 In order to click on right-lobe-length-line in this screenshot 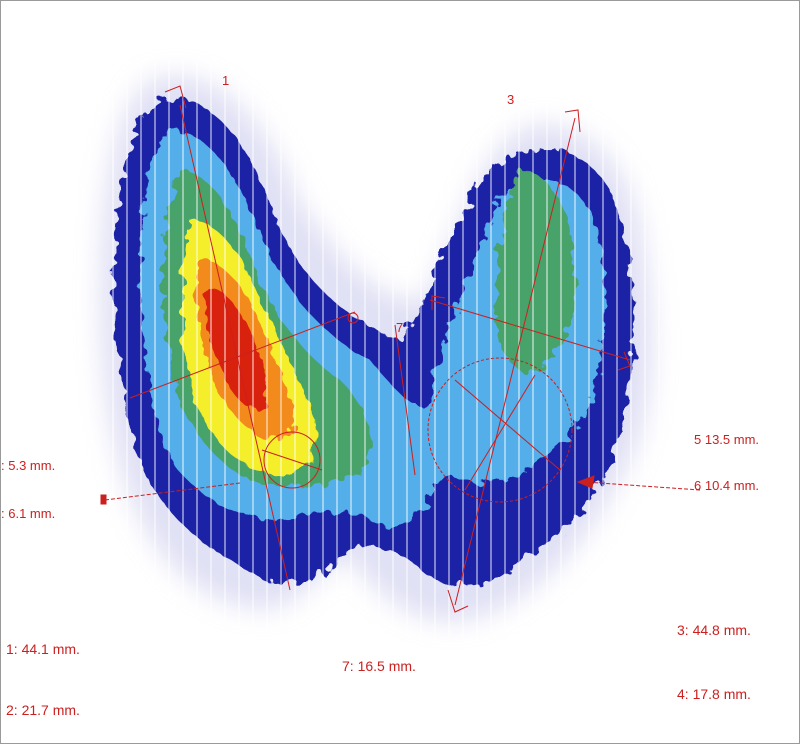, I will do `click(235, 347)`.